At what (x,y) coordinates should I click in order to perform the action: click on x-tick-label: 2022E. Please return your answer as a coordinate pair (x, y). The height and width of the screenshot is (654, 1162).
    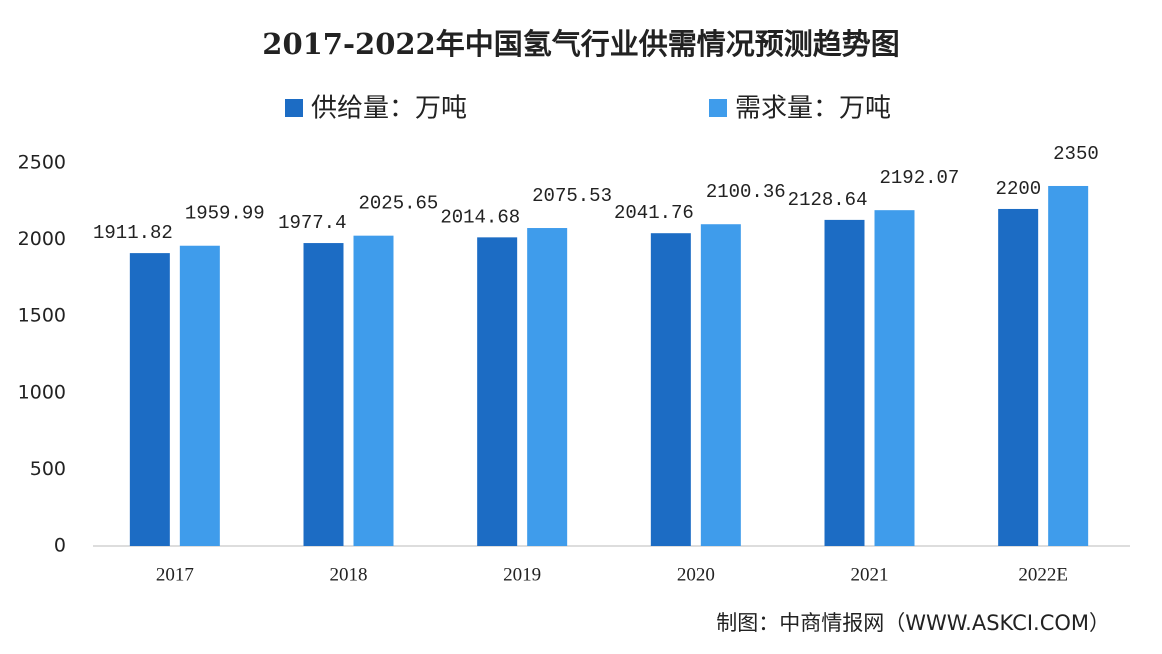
    Looking at the image, I should click on (1043, 574).